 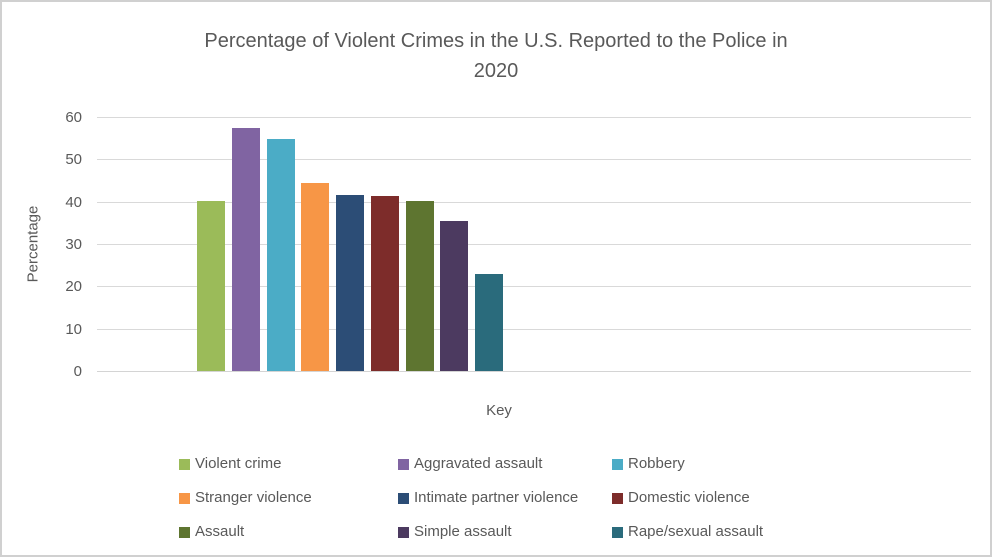 What do you see at coordinates (77, 371) in the screenshot?
I see `y-tick-label: 0` at bounding box center [77, 371].